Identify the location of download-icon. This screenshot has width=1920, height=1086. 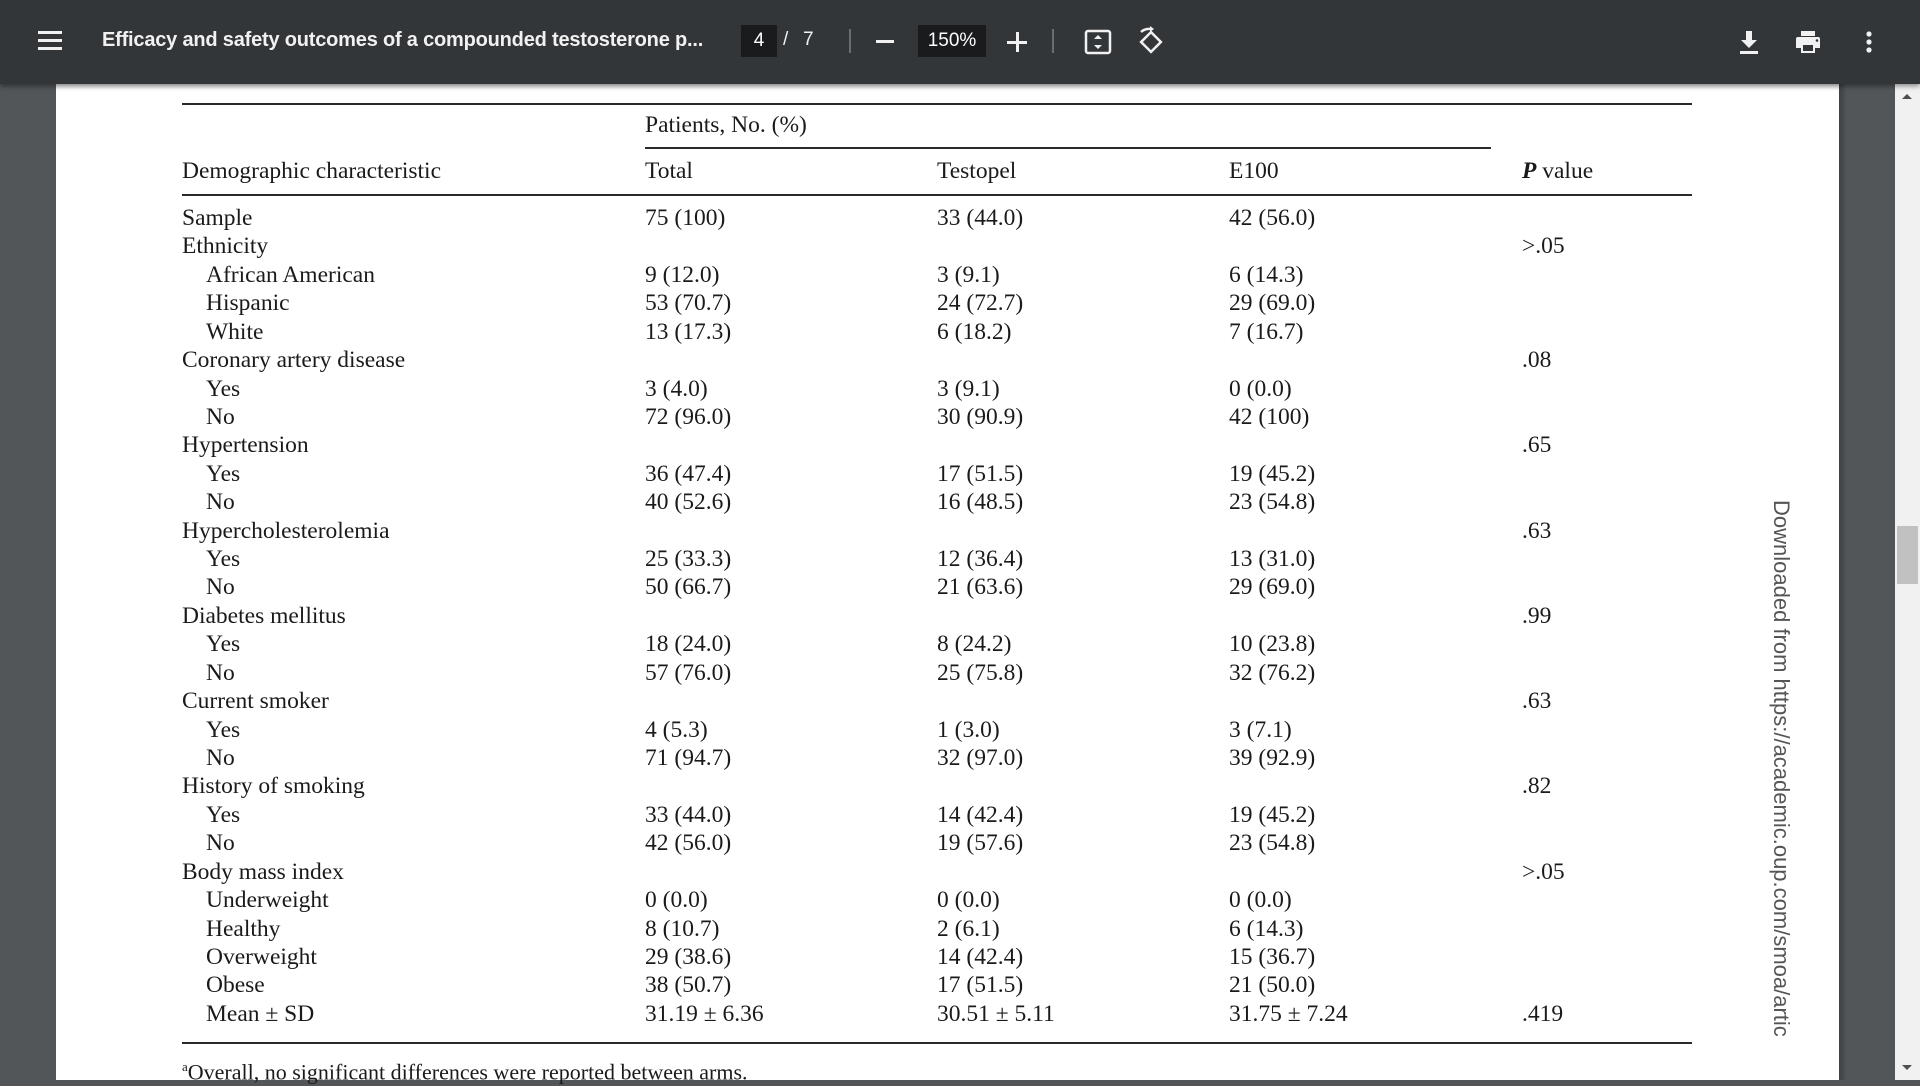
(1749, 42).